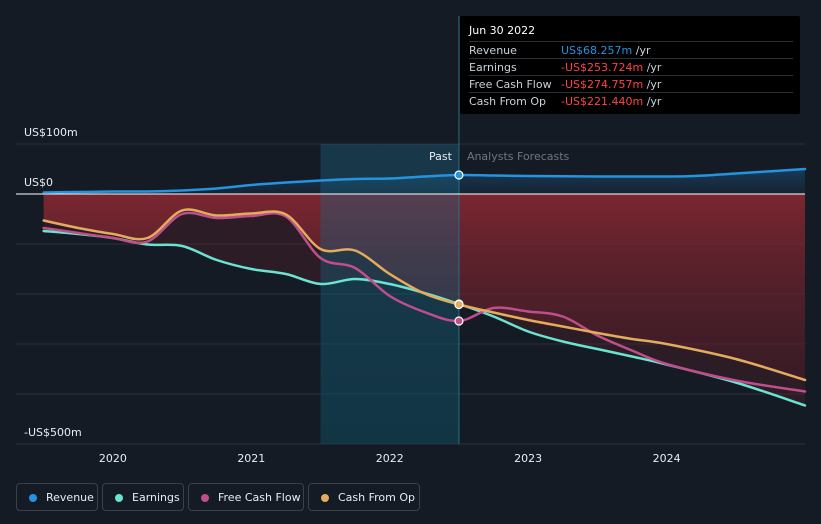  I want to click on tooltip-row-earnings: Earnings -US$253.724m /yr, so click(631, 67).